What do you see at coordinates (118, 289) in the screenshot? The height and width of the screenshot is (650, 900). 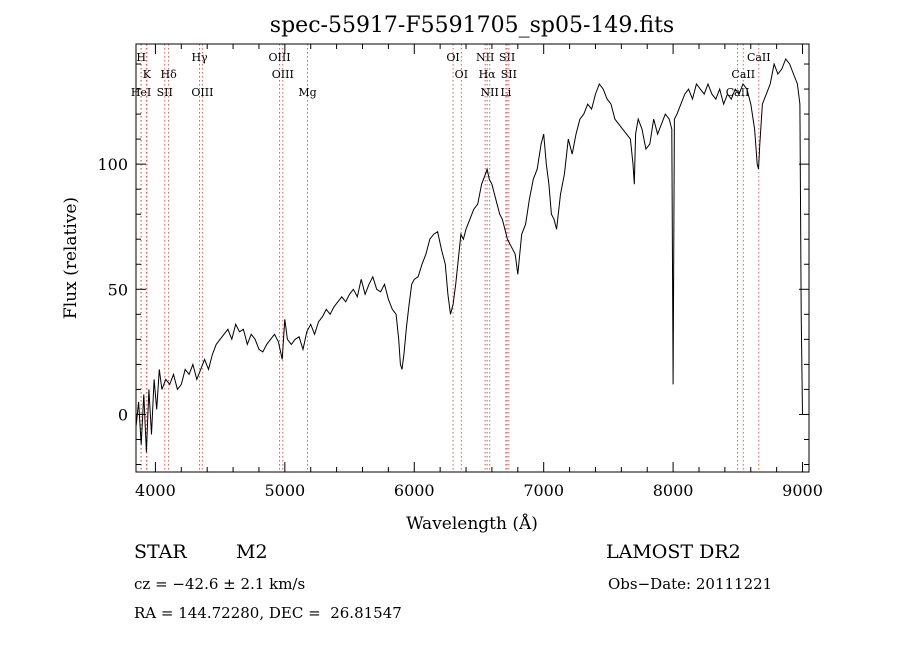 I see `y-tick-label: 50` at bounding box center [118, 289].